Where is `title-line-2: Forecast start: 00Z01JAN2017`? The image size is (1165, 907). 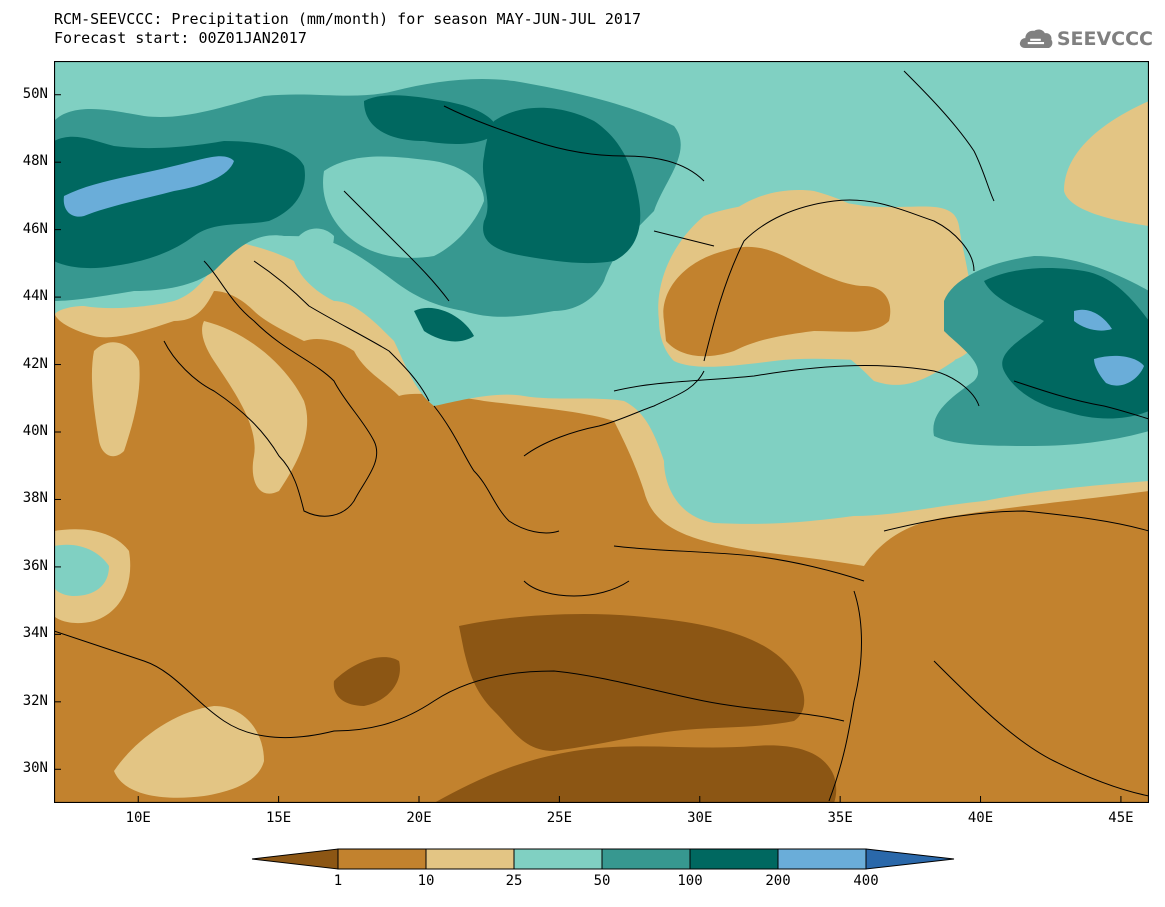
title-line-2: Forecast start: 00Z01JAN2017 is located at coordinates (180, 38).